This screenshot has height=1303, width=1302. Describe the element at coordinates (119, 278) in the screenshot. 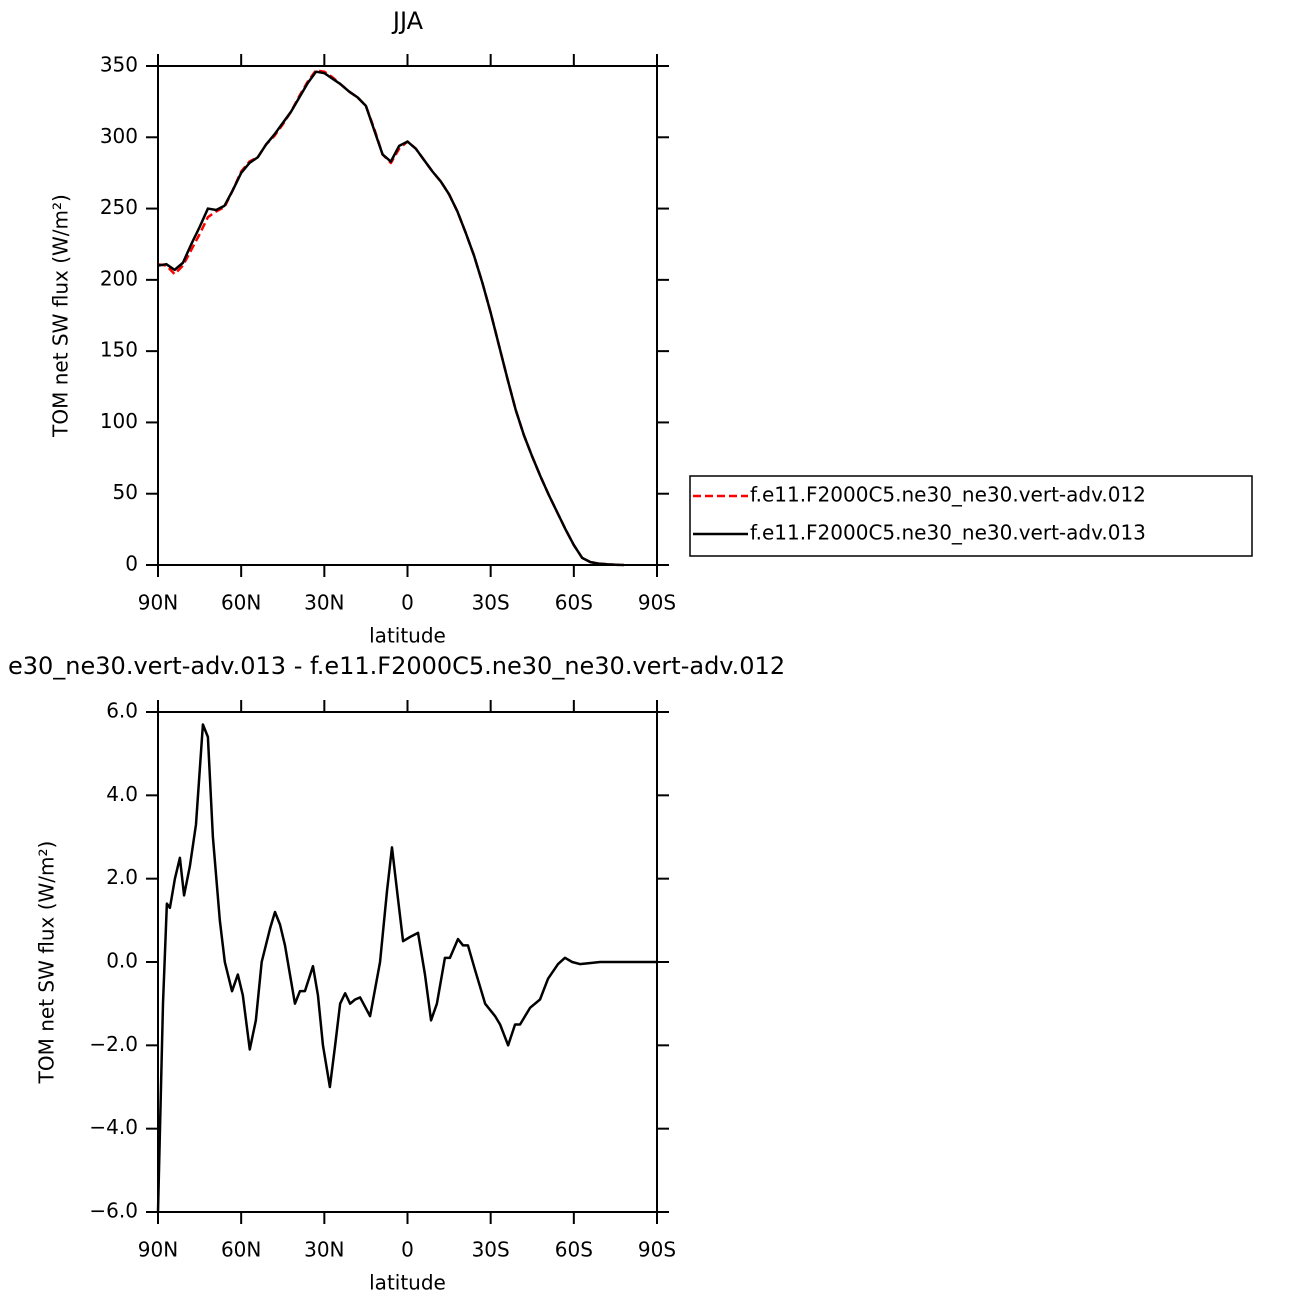

I see `y-tick-label: 200` at that location.